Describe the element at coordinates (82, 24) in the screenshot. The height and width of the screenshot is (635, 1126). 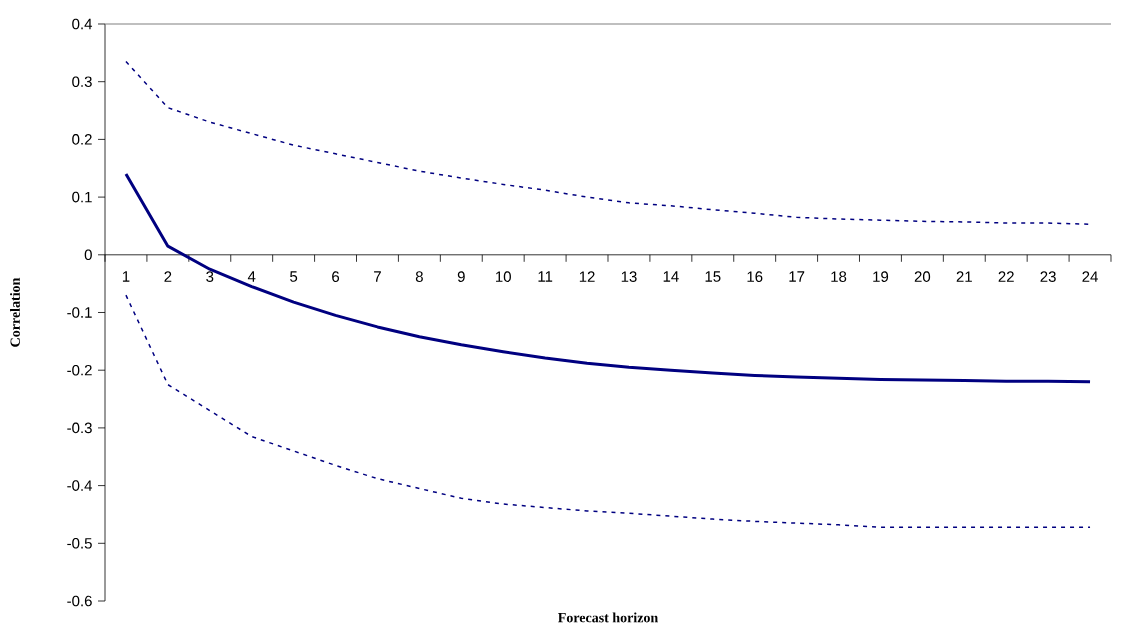
I see `y-tick-label: 0.4` at that location.